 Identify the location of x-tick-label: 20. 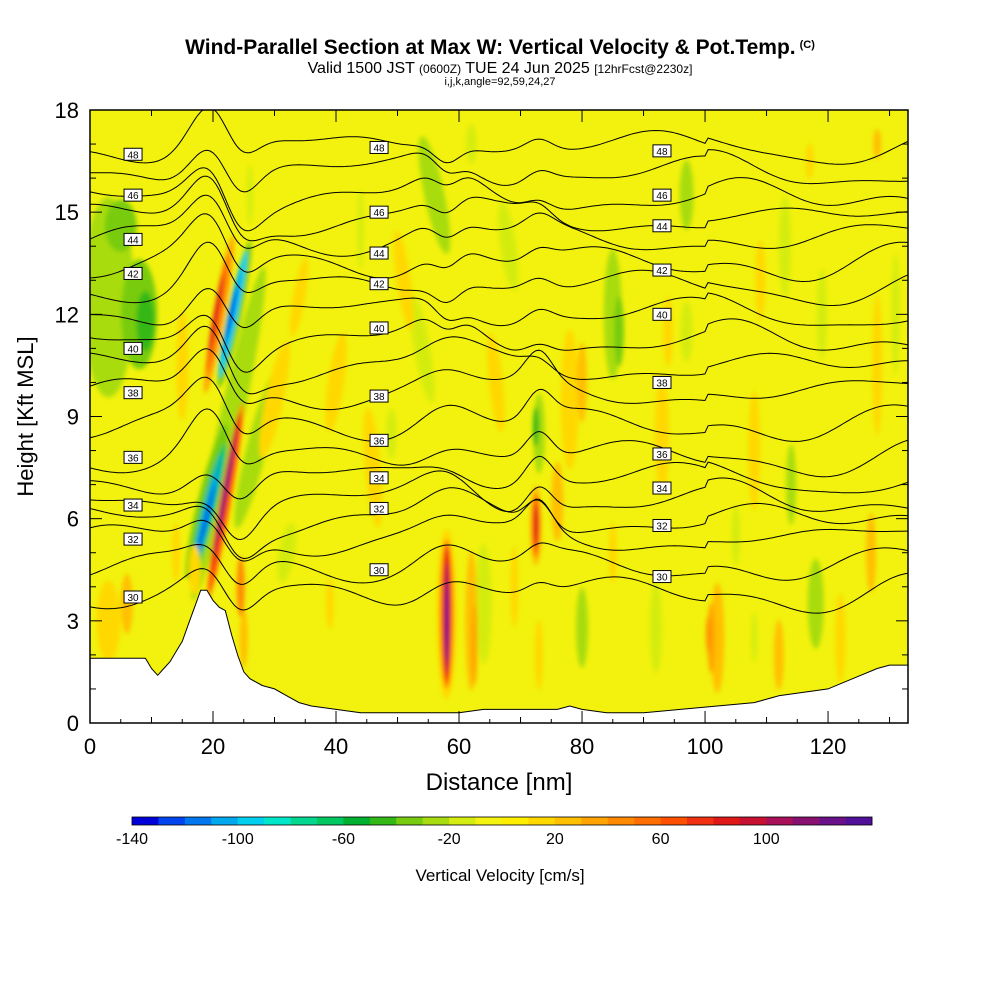
(213, 746).